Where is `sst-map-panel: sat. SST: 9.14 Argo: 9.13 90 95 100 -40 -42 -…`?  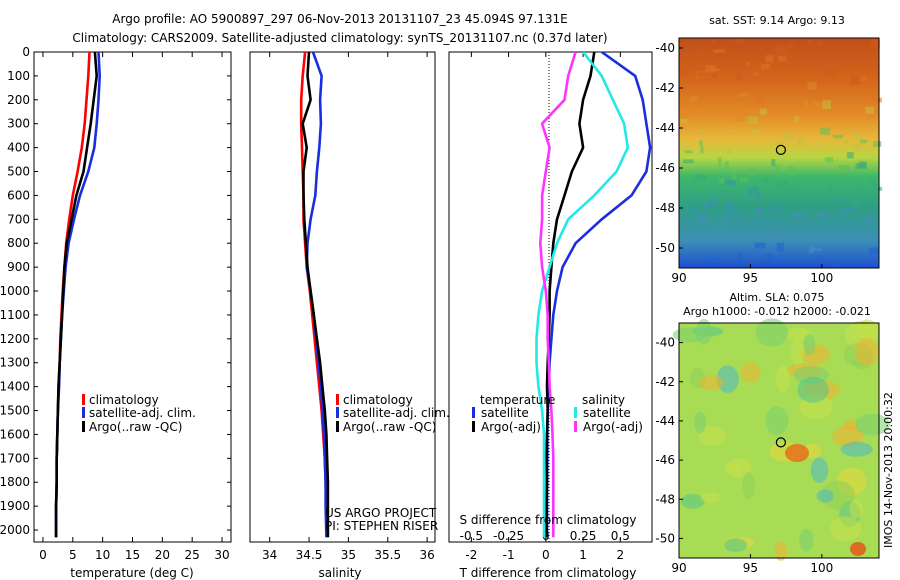
sst-map-panel: sat. SST: 9.14 Argo: 9.13 90 95 100 -40 -42 -… is located at coordinates (769, 149).